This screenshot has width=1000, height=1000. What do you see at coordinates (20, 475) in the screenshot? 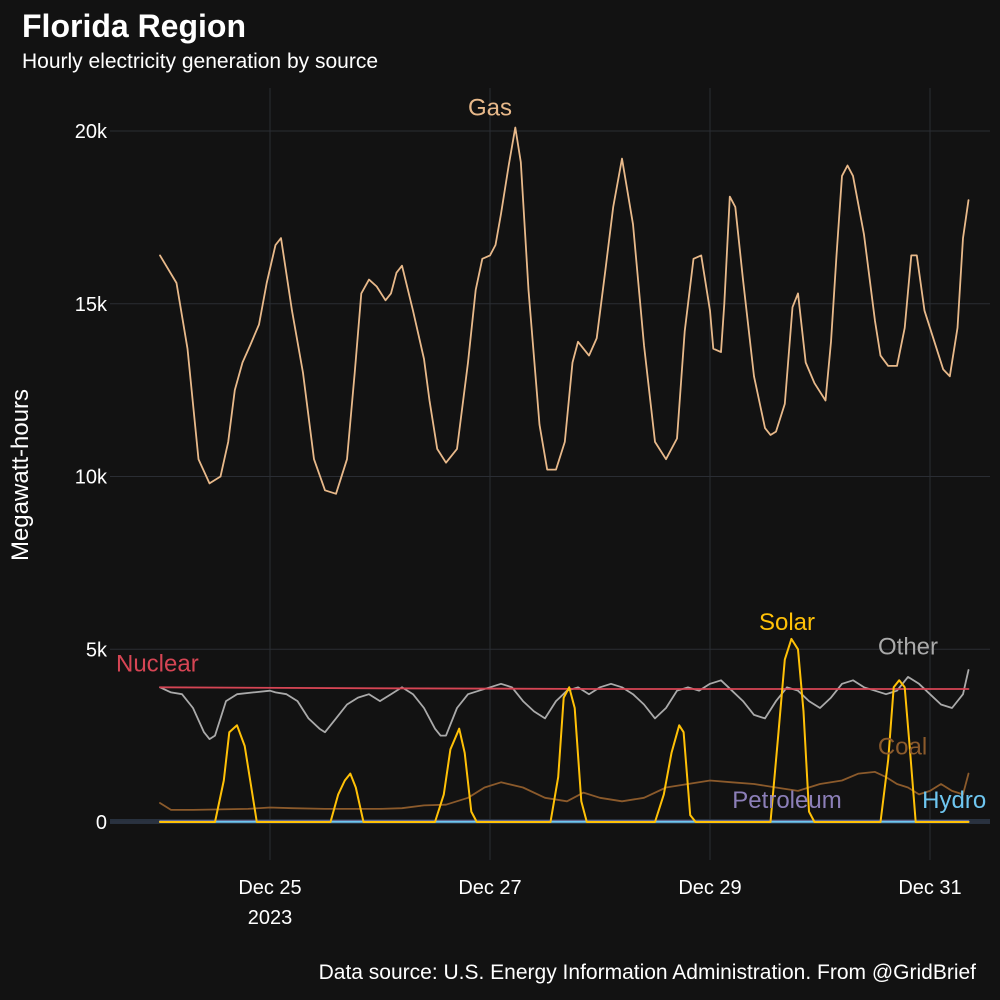
I see `y-axis-label: Megawatt-hours` at bounding box center [20, 475].